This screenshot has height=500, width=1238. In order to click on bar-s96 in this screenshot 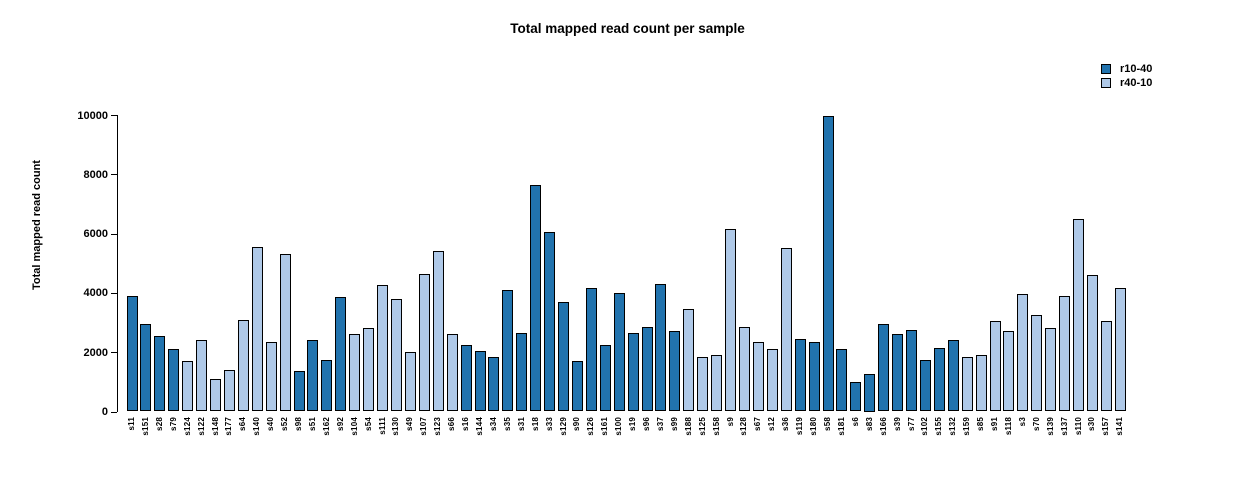, I will do `click(647, 369)`.